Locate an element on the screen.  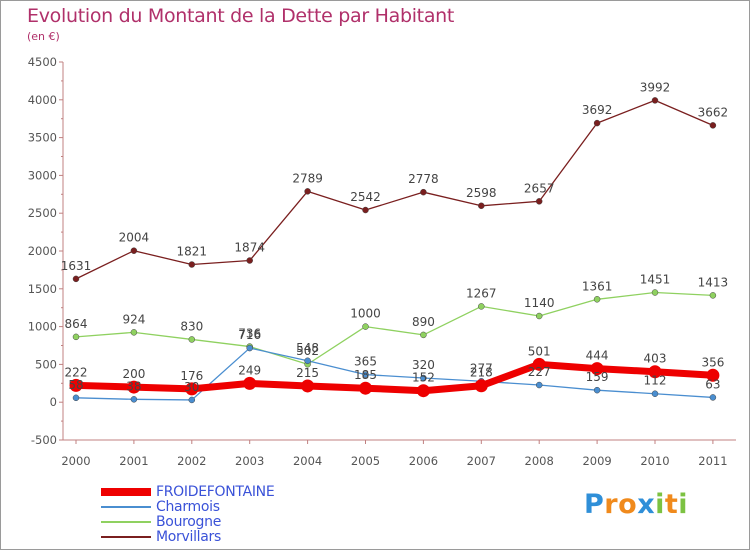
x-tick-label: 2003 is located at coordinates (249, 461).